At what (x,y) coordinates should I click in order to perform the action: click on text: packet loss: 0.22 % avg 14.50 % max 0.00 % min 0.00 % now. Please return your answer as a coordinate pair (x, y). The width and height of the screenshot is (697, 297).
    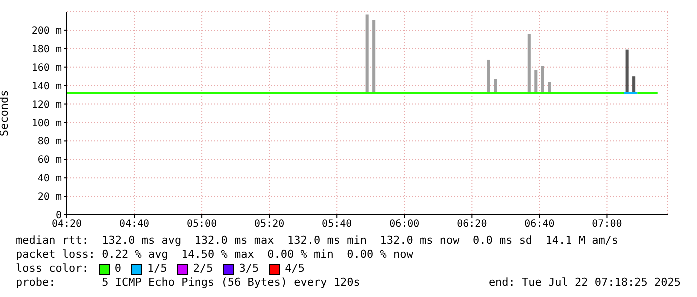
    Looking at the image, I should click on (215, 255).